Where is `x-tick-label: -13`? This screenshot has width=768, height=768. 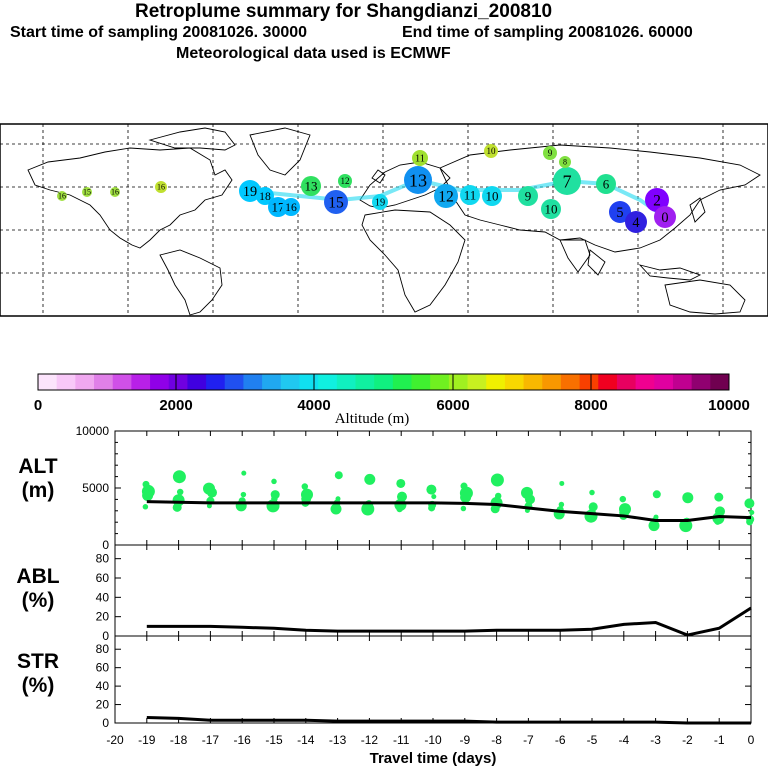 x-tick-label: -13 is located at coordinates (338, 740).